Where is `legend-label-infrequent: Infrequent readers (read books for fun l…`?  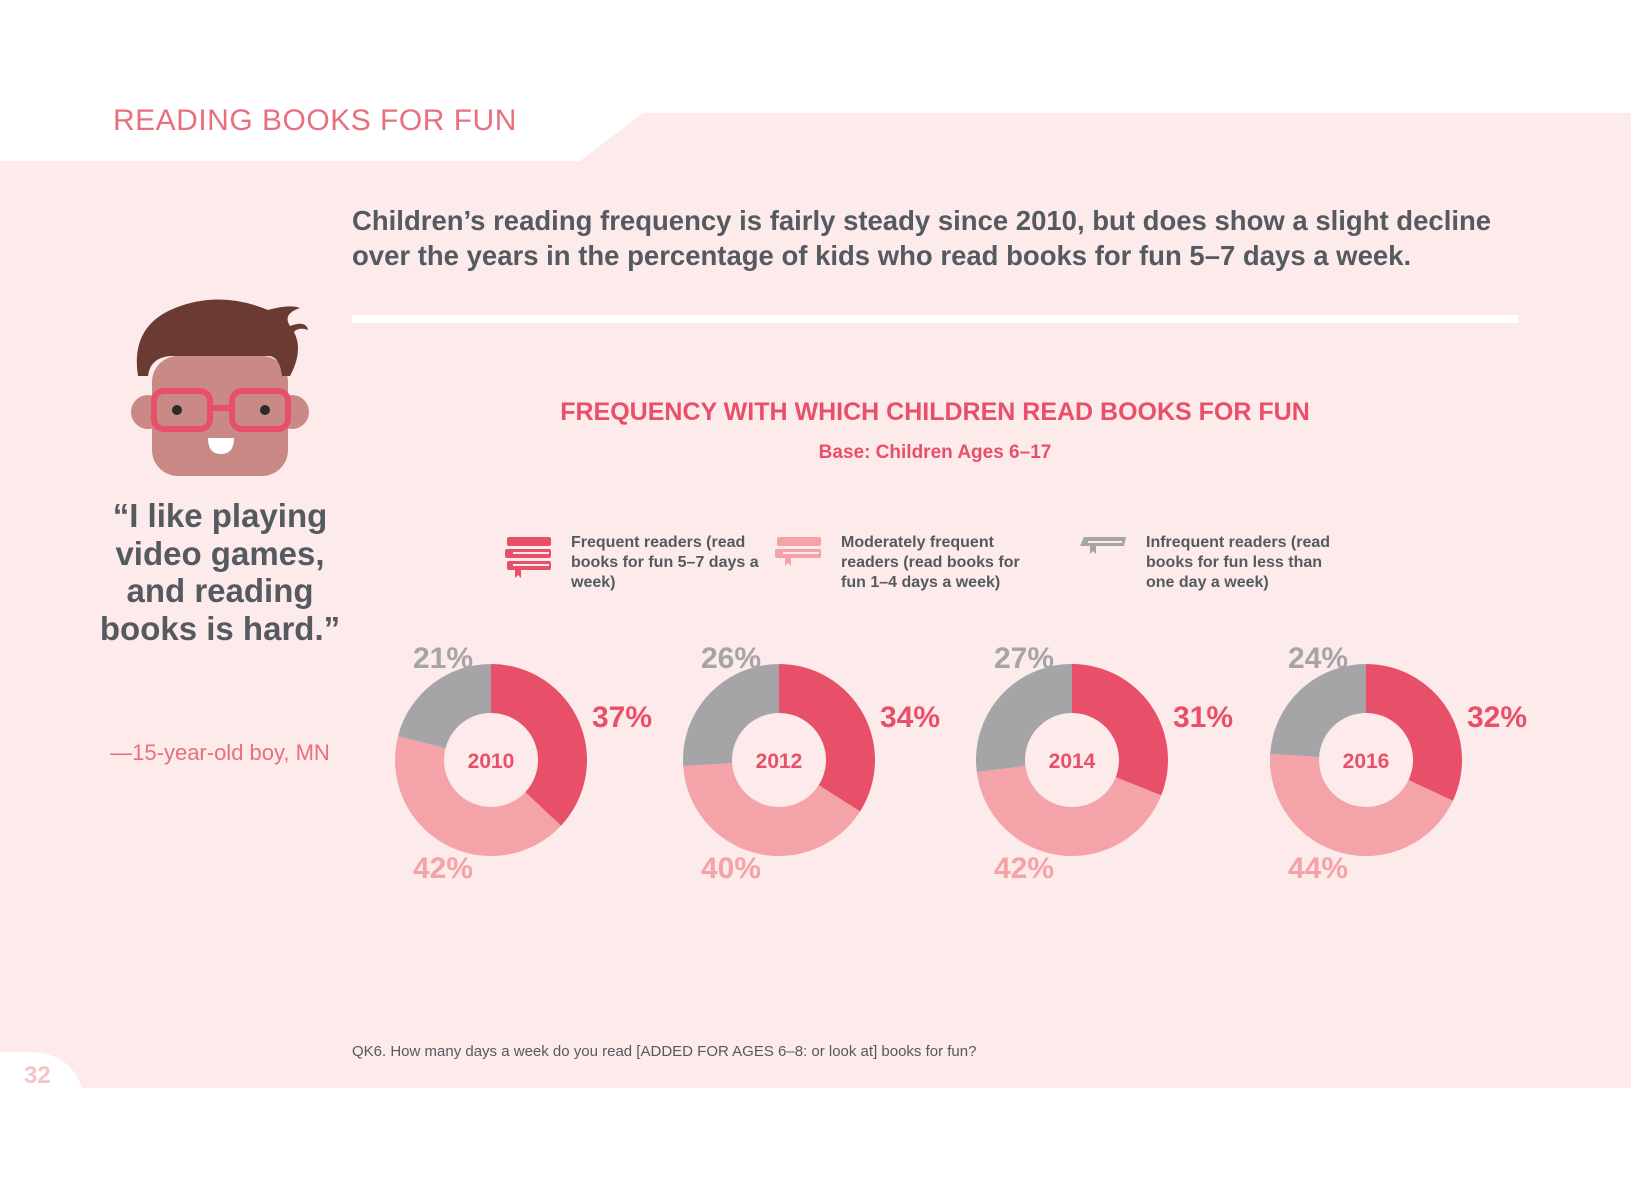 legend-label-infrequent: Infrequent readers (read books for fun l… is located at coordinates (1238, 562).